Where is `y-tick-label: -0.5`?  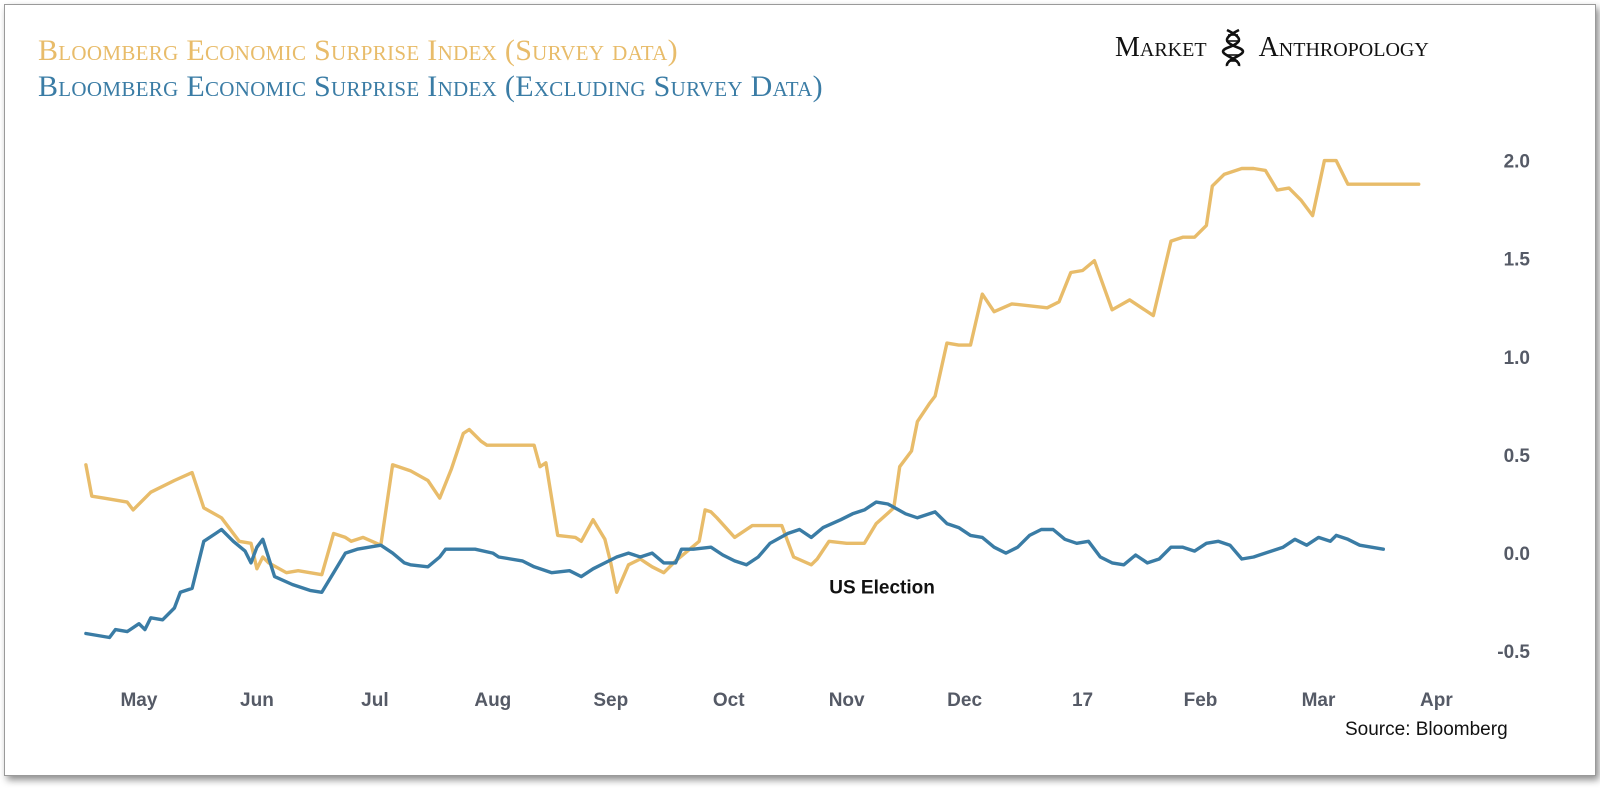 y-tick-label: -0.5 is located at coordinates (1513, 652).